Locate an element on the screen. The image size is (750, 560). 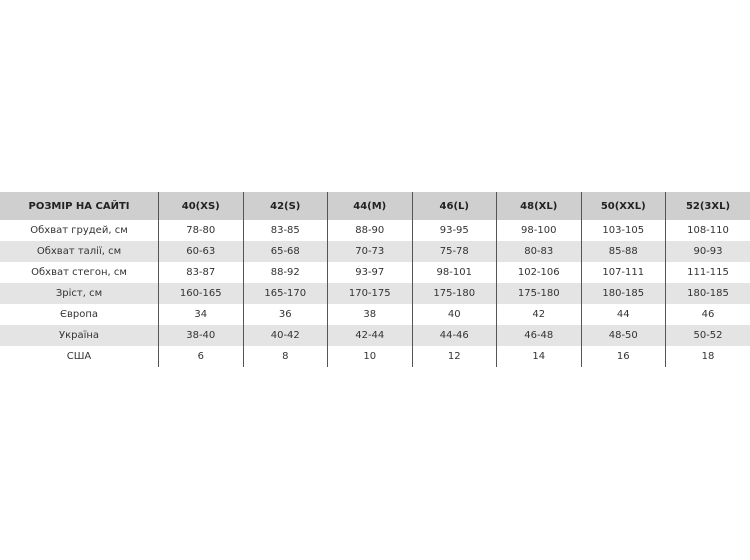
table-cell: 83-87 is located at coordinates (200, 272).